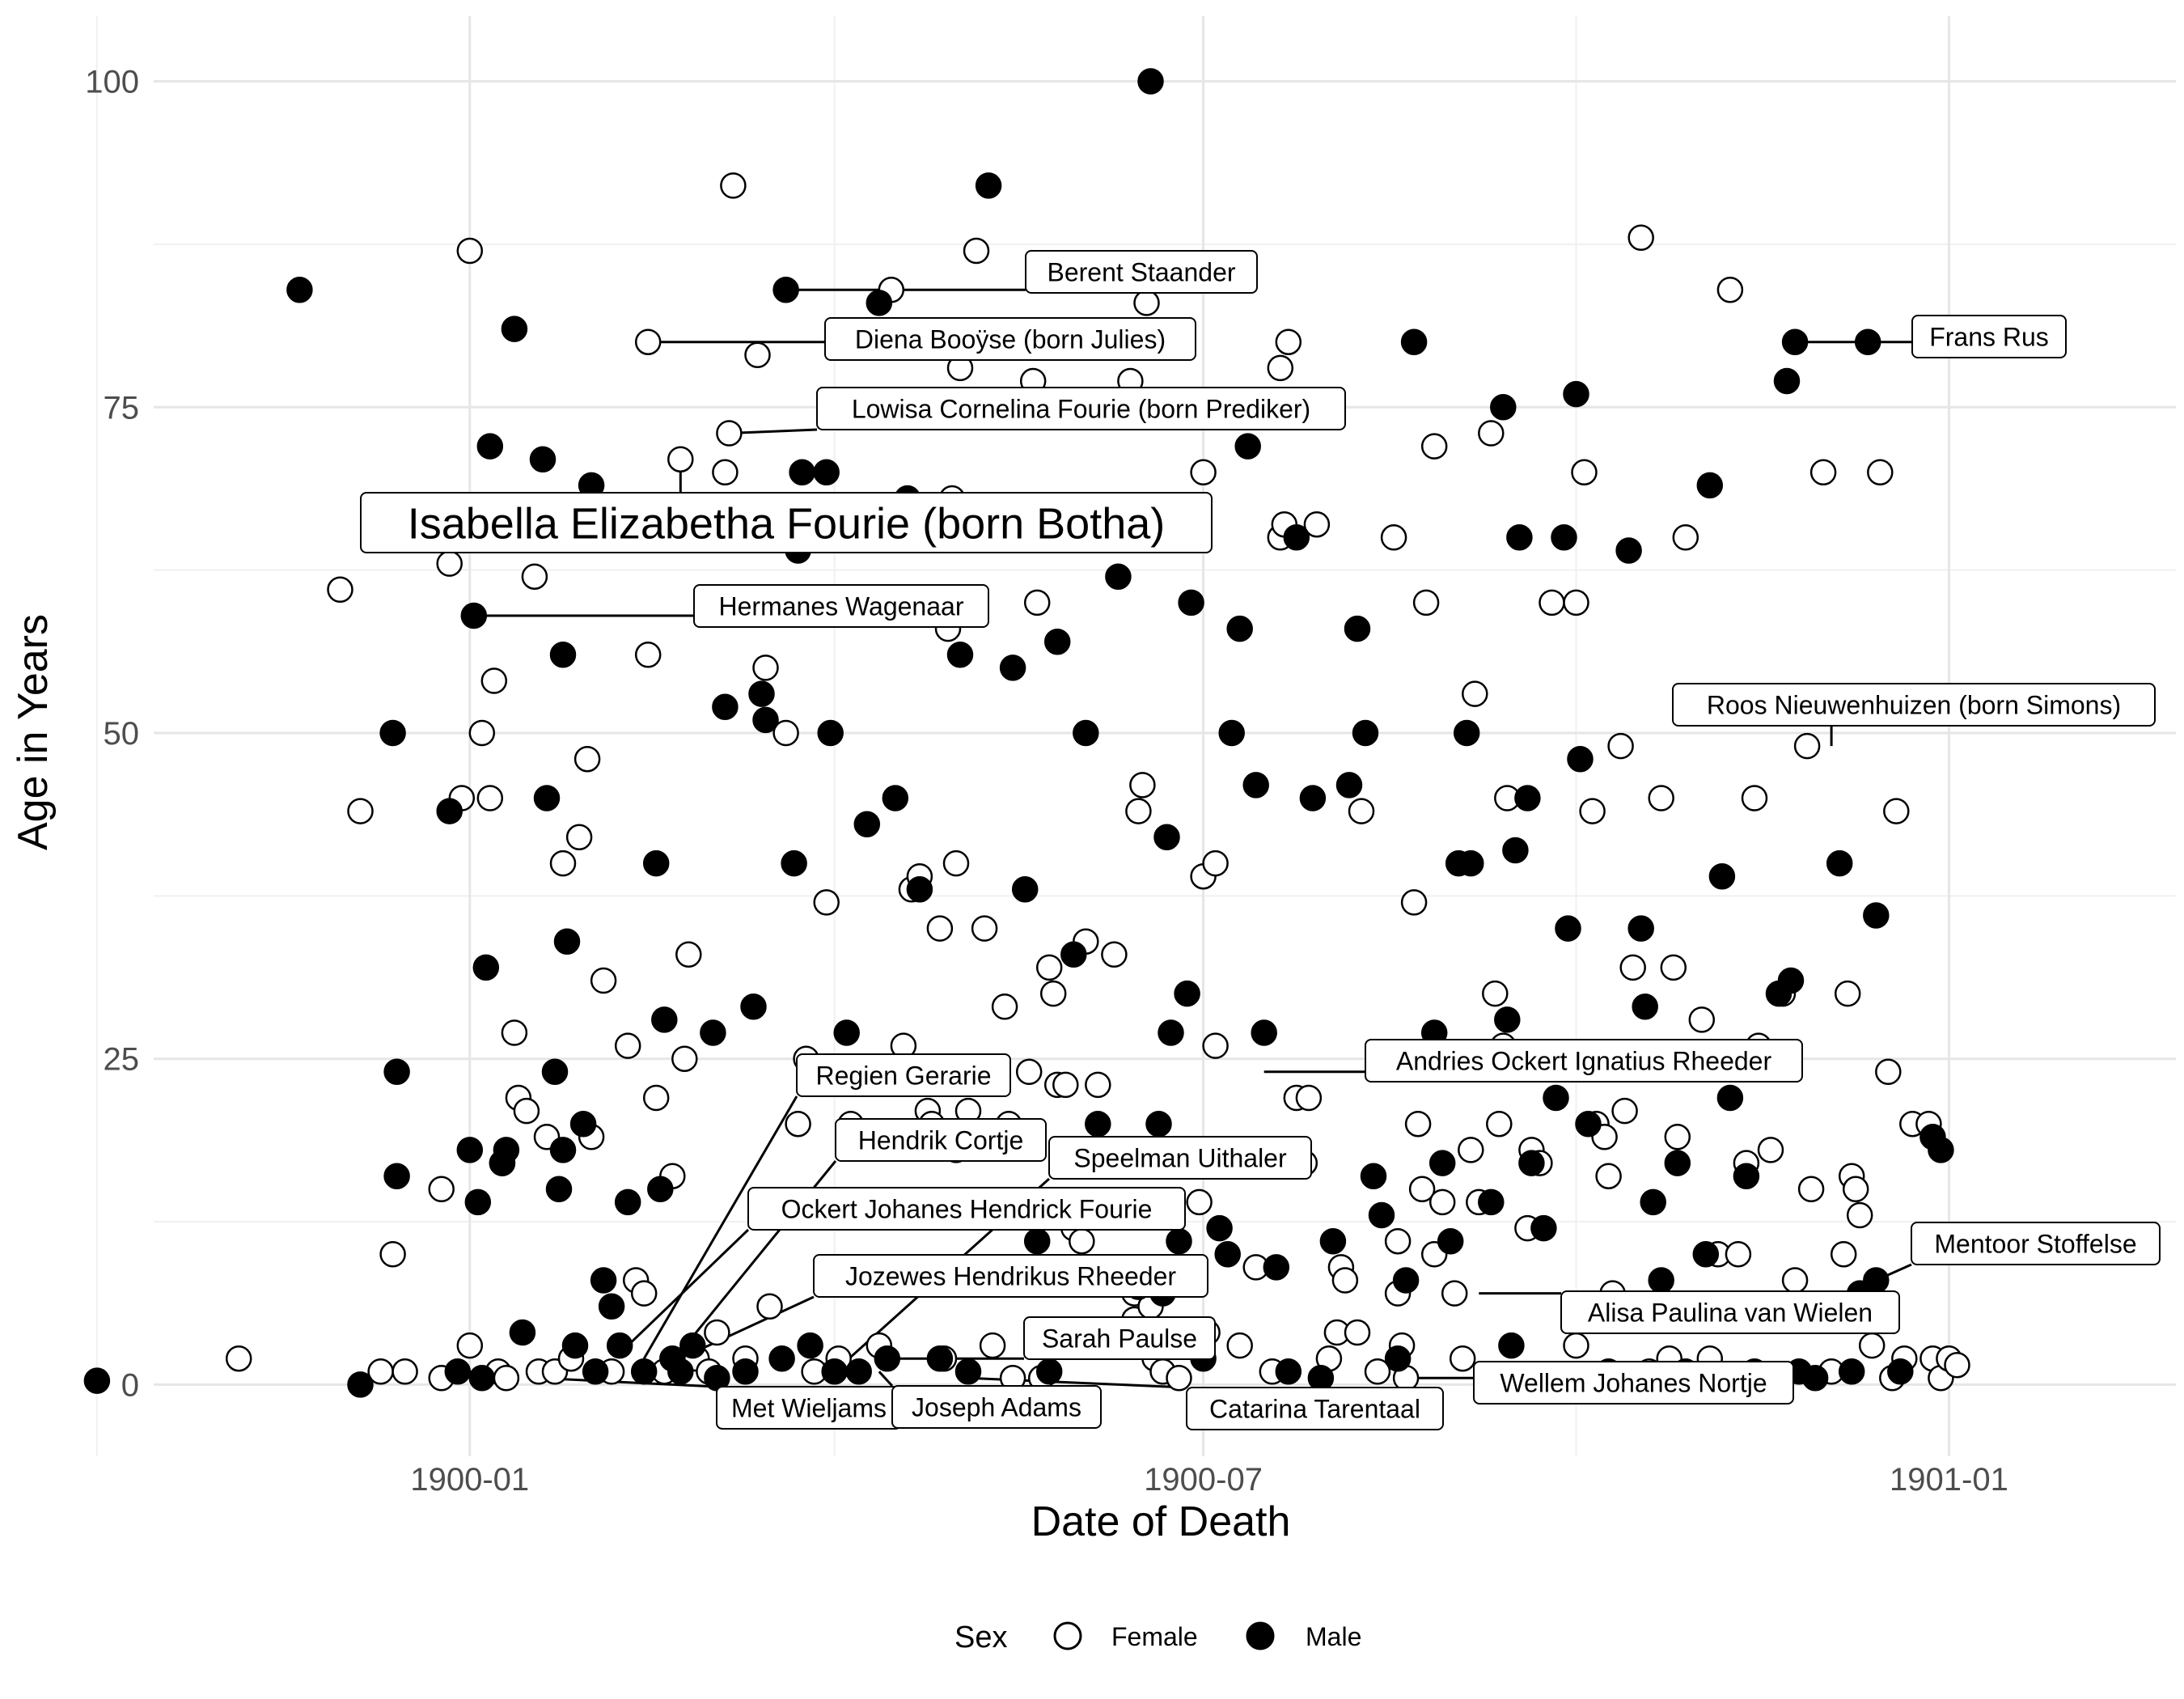  I want to click on annotation-text: Ockert Johanes Hendrick Fourie, so click(967, 1209).